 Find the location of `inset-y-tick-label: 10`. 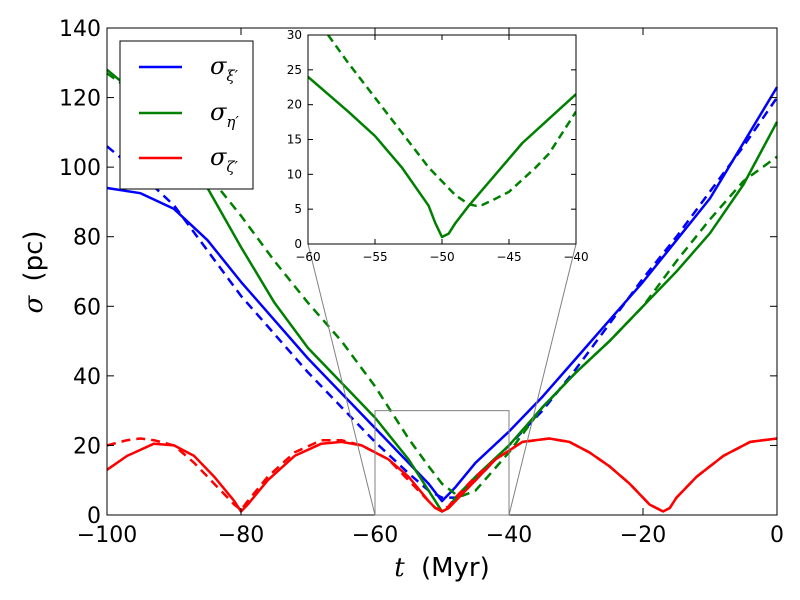

inset-y-tick-label: 10 is located at coordinates (294, 174).